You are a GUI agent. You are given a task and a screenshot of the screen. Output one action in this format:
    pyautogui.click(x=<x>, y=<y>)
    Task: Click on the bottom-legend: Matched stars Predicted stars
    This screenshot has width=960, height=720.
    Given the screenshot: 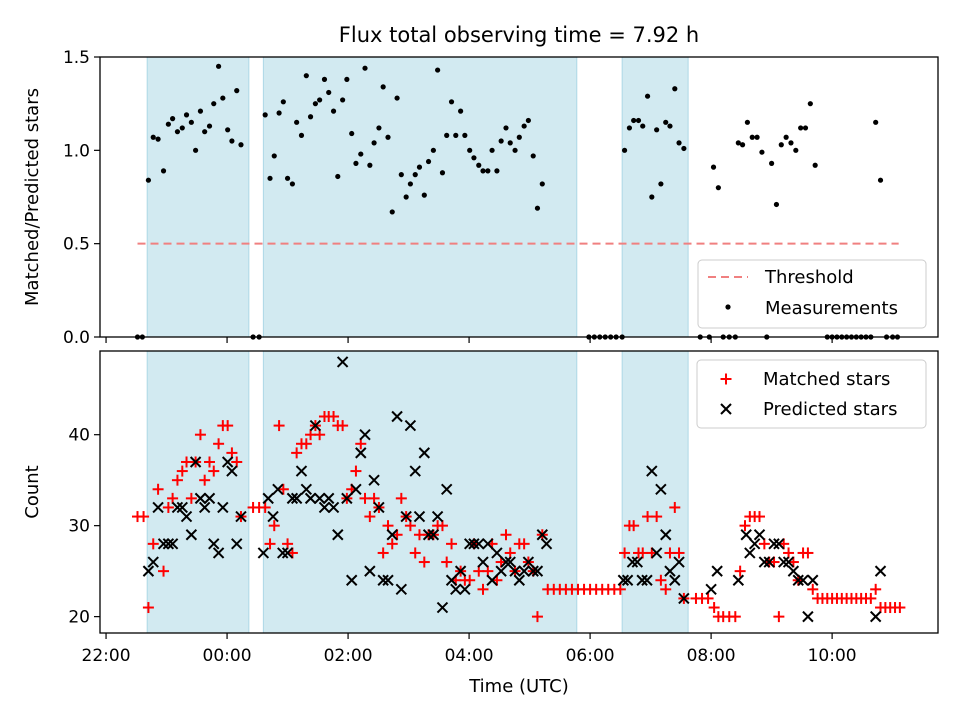 What is the action you would take?
    pyautogui.click(x=811, y=394)
    